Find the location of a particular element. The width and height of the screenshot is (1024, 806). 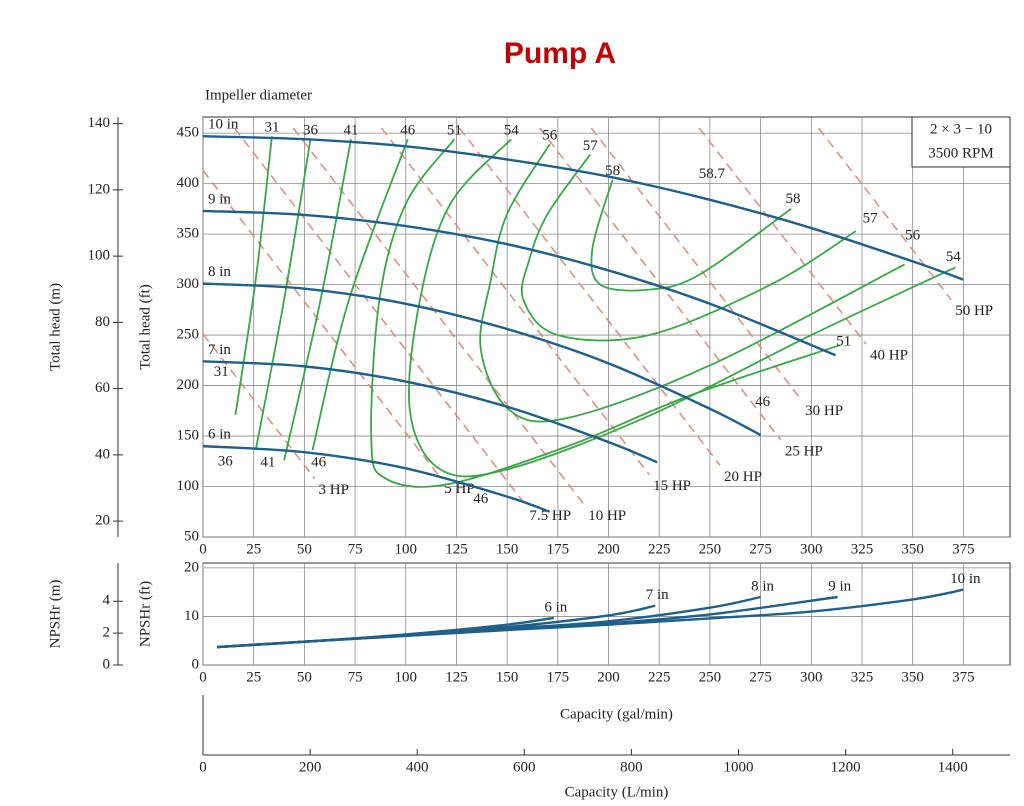

power-label: 20 HP is located at coordinates (743, 477).